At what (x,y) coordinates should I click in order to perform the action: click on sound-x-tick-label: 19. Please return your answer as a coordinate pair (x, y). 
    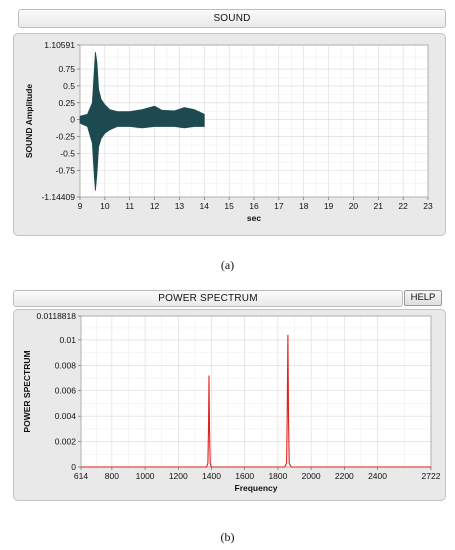
    Looking at the image, I should click on (329, 206).